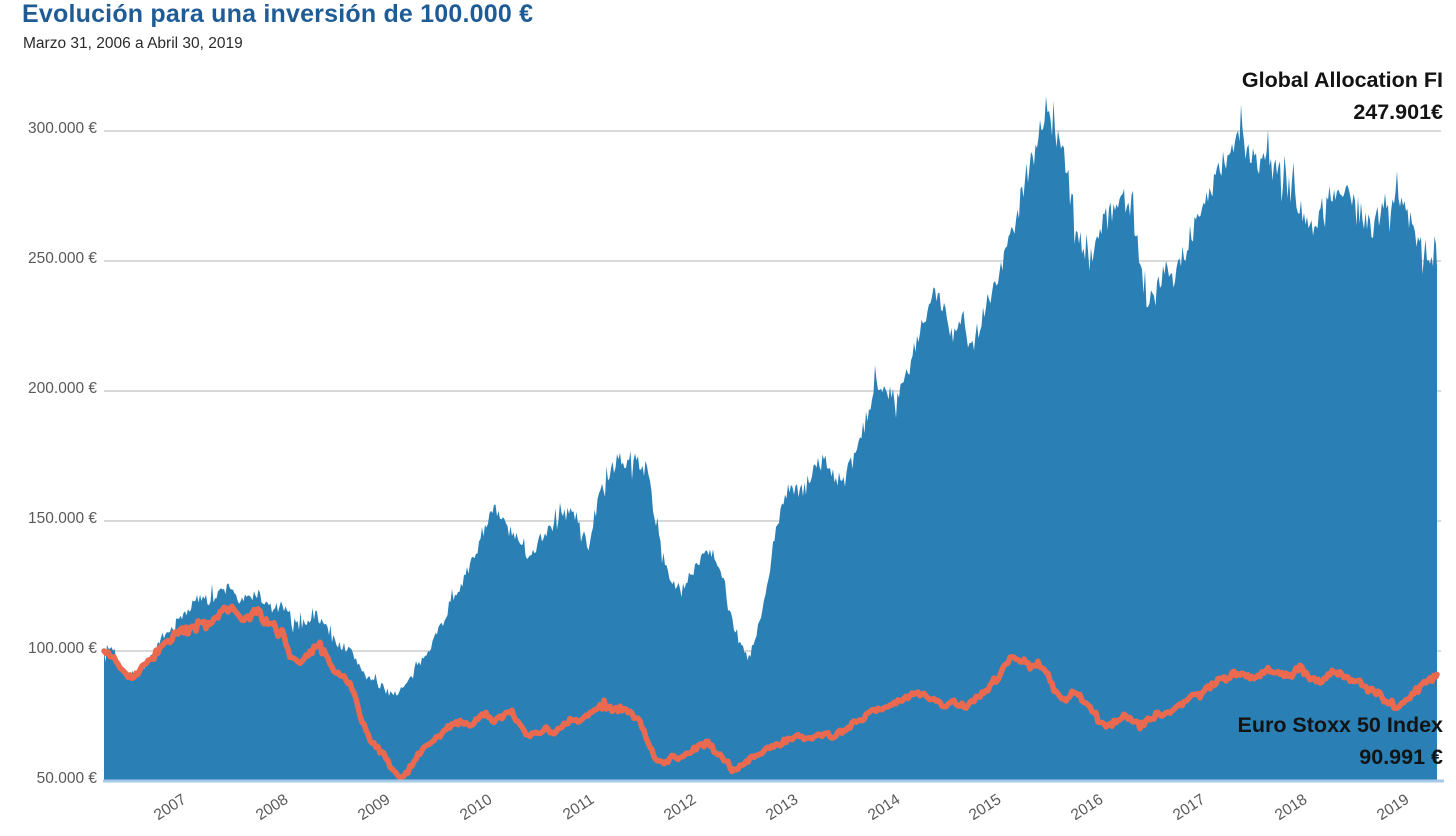 The image size is (1456, 836). Describe the element at coordinates (1340, 725) in the screenshot. I see `series-annotation-index-name: Euro Stoxx 50 Index` at that location.